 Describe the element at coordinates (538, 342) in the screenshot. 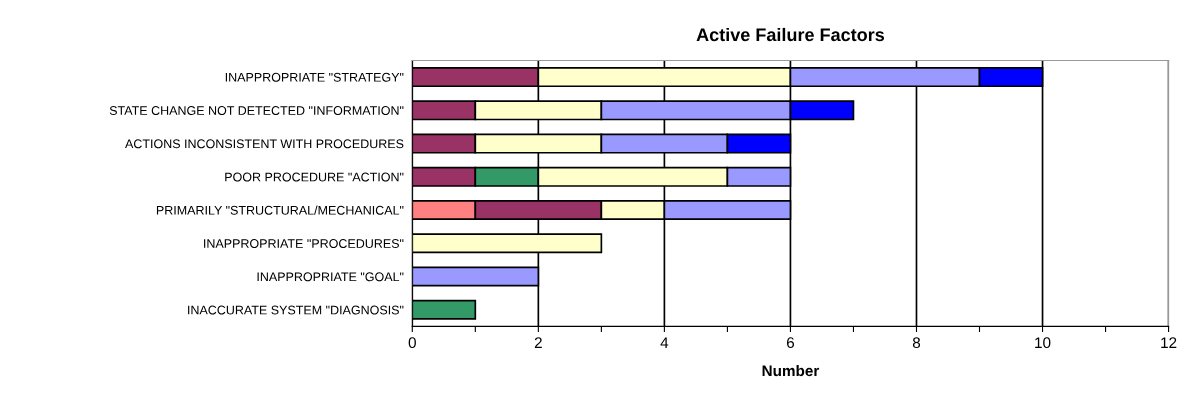

I see `x-tick-label: 2` at that location.